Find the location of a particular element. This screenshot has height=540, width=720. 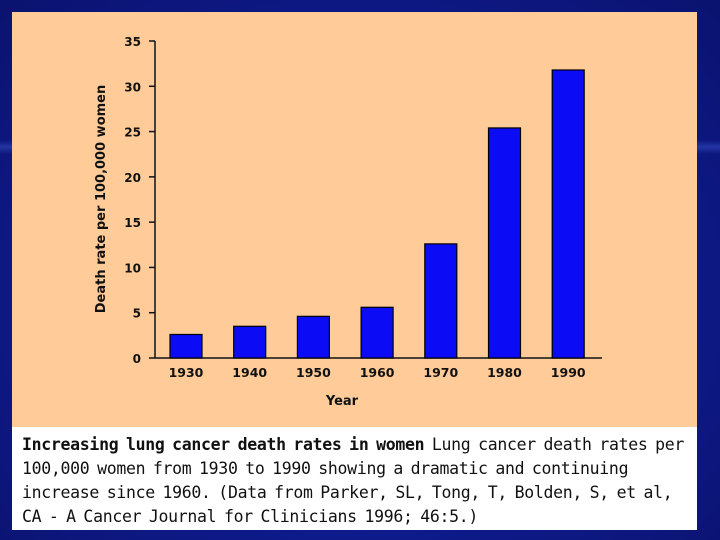

x-tick-label: 1980 is located at coordinates (504, 372).